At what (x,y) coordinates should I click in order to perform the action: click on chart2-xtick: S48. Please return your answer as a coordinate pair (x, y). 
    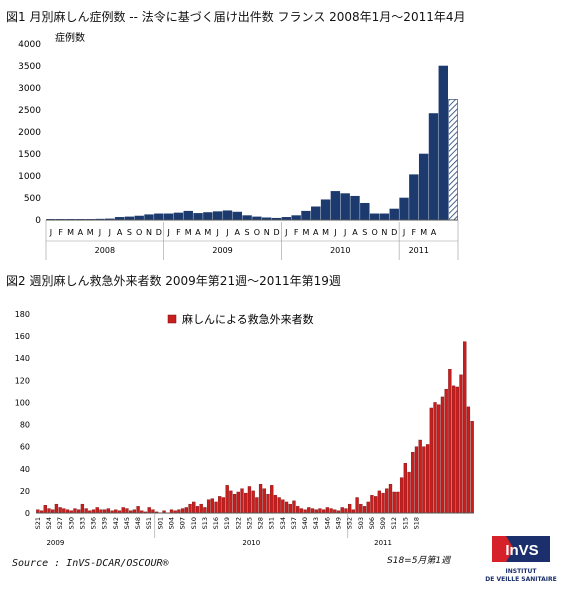
    Looking at the image, I should click on (138, 523).